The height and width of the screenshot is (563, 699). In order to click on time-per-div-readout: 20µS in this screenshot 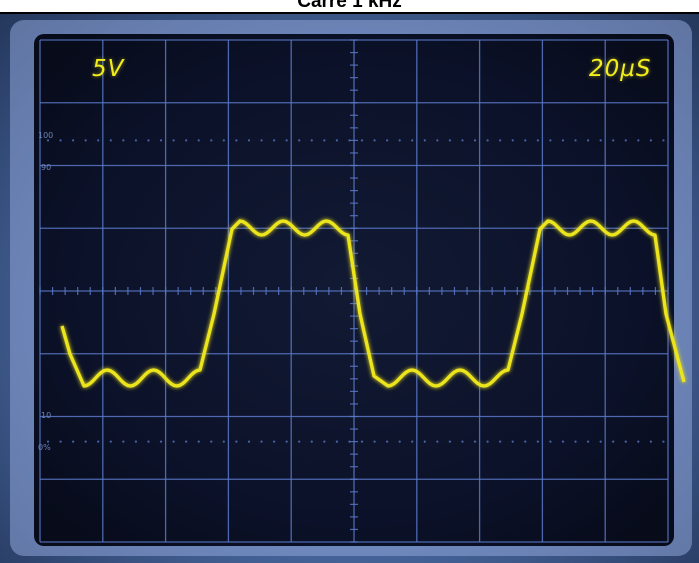, I will do `click(620, 69)`.